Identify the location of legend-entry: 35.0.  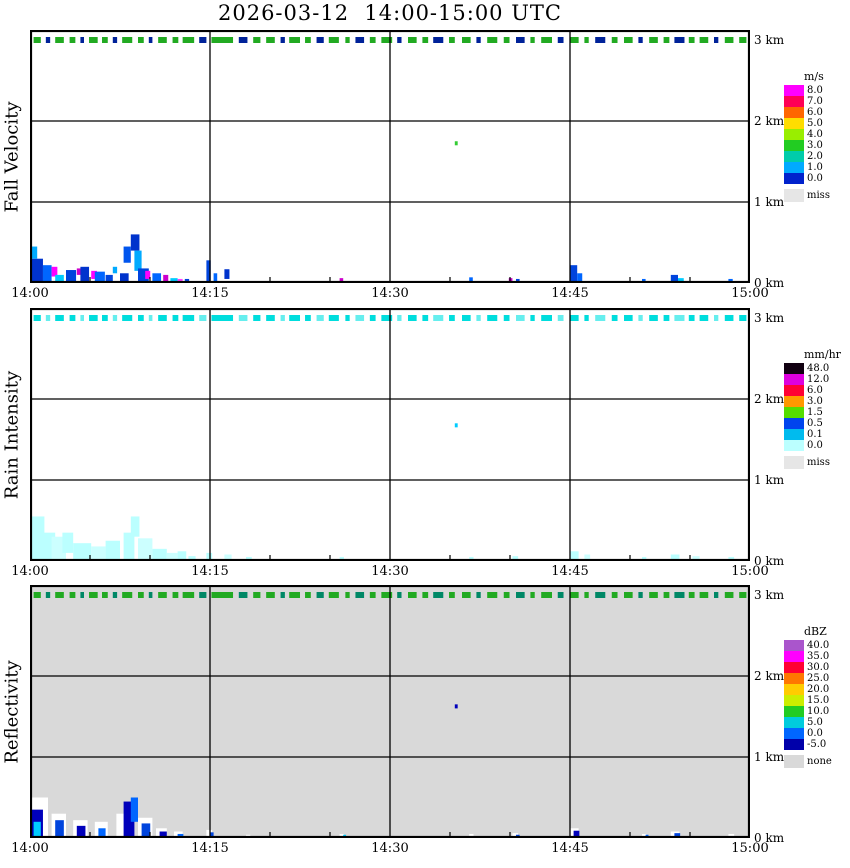
(817, 656).